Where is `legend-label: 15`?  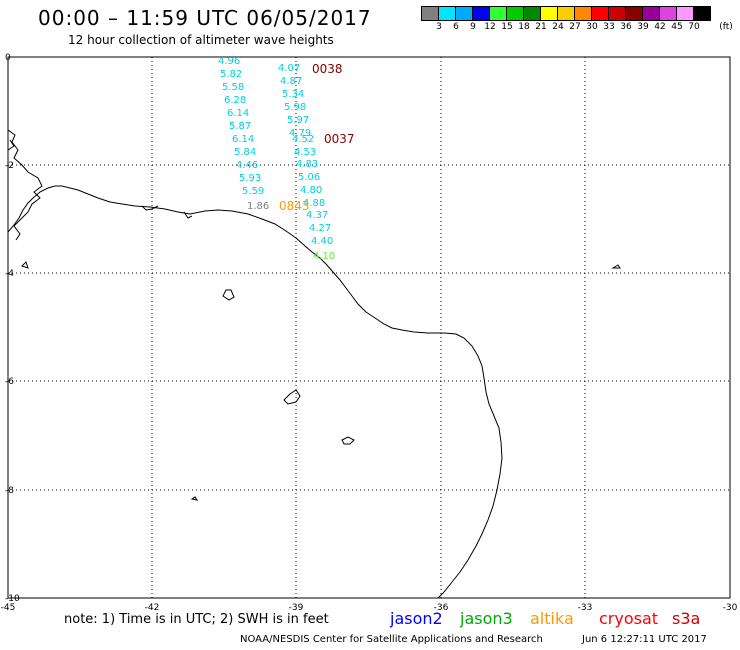
legend-label: 15 is located at coordinates (507, 27).